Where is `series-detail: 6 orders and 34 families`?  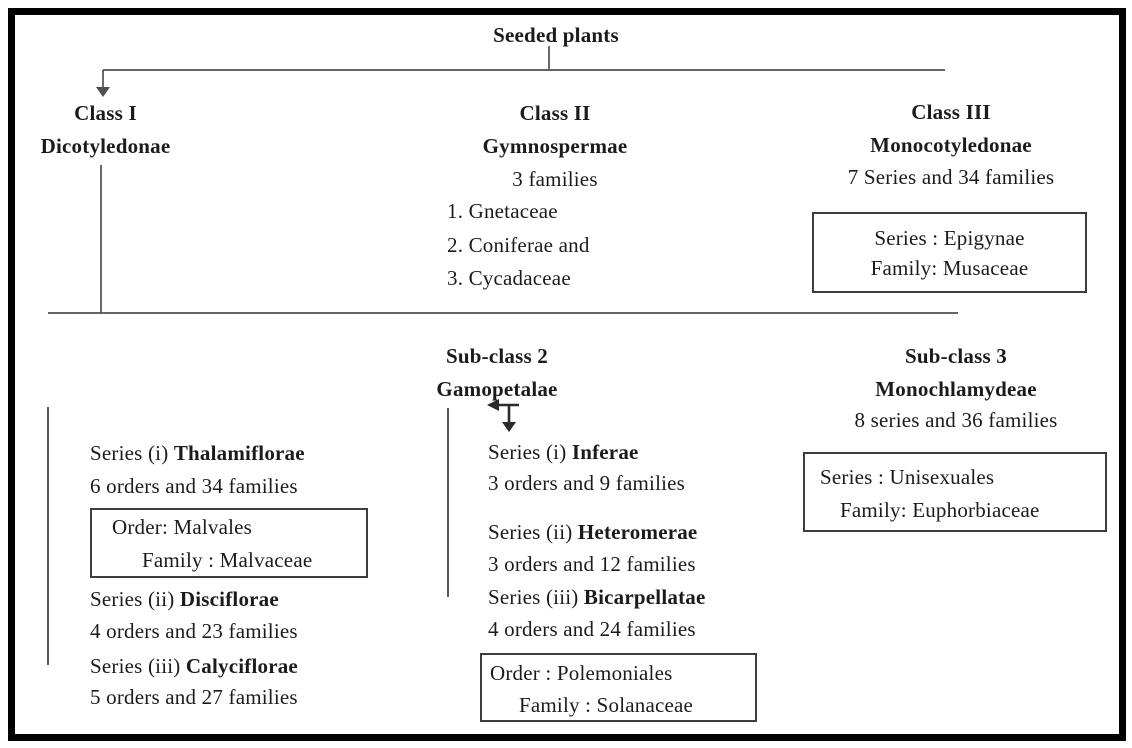 series-detail: 6 orders and 34 families is located at coordinates (194, 486).